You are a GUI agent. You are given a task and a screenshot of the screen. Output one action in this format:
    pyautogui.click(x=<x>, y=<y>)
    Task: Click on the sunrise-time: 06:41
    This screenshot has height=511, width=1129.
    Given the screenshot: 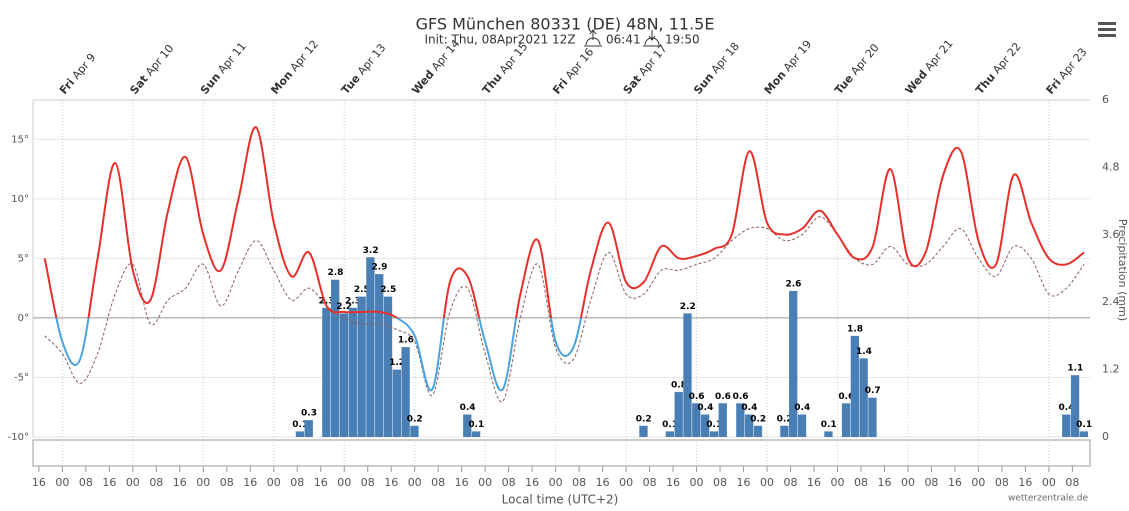 What is the action you would take?
    pyautogui.click(x=623, y=40)
    